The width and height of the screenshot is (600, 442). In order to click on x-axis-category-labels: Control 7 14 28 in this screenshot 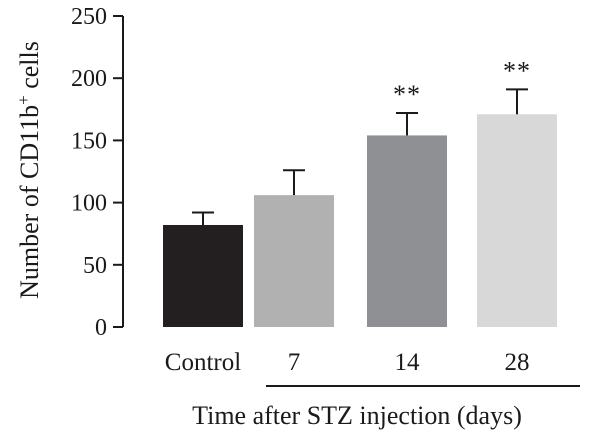, I will do `click(347, 362)`.